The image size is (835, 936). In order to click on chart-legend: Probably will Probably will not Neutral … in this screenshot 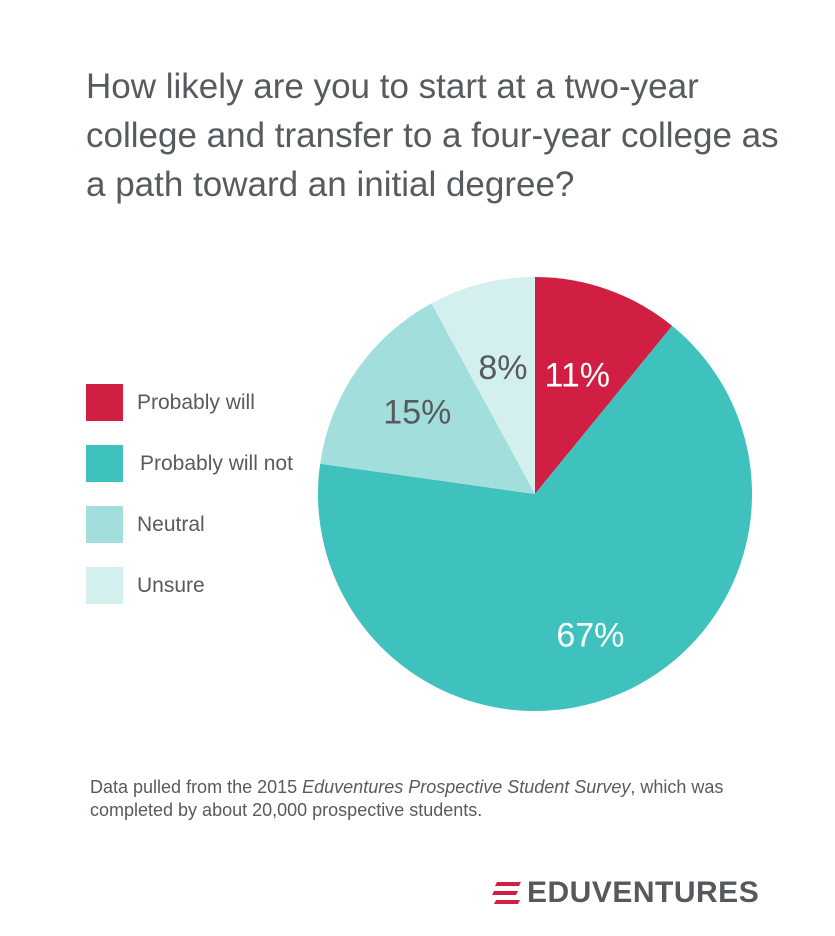, I will do `click(189, 506)`.